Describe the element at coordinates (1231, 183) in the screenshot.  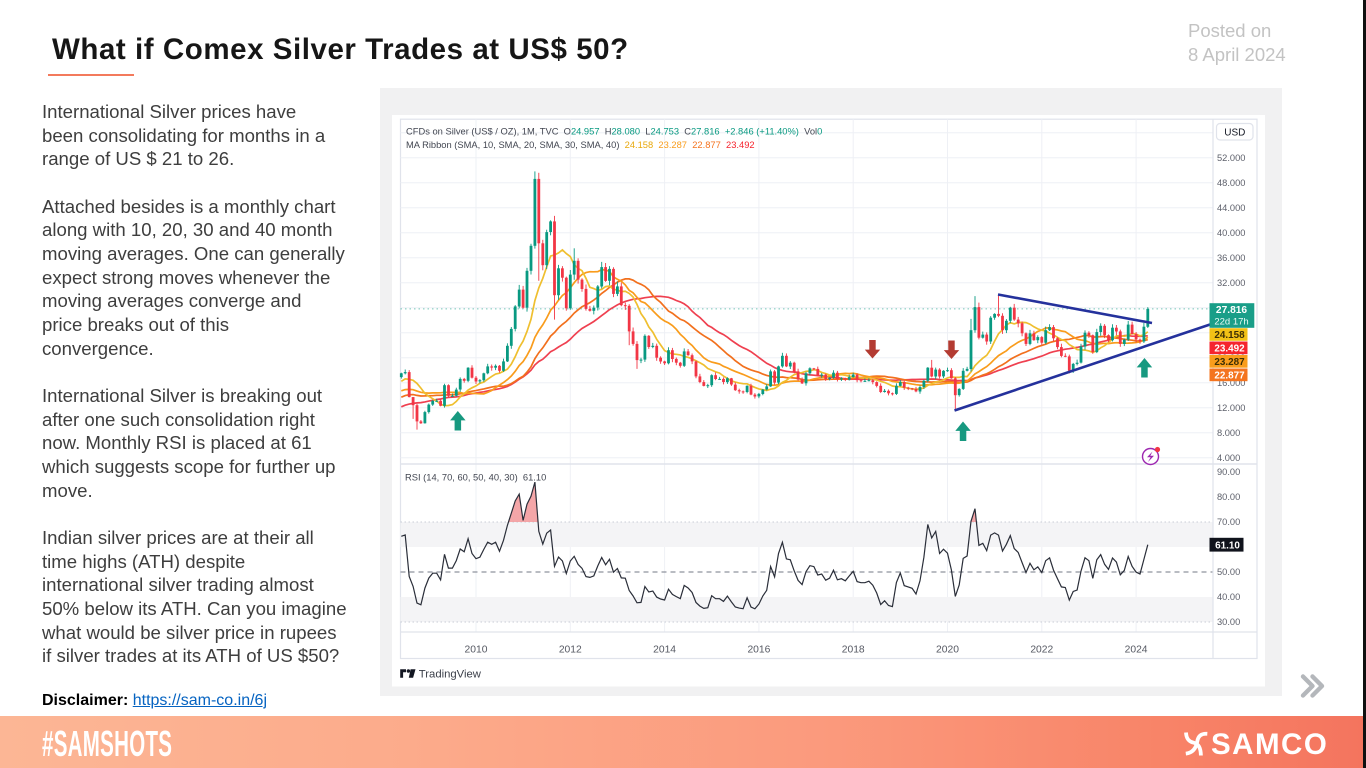
I see `svg-text: 48.000` at that location.